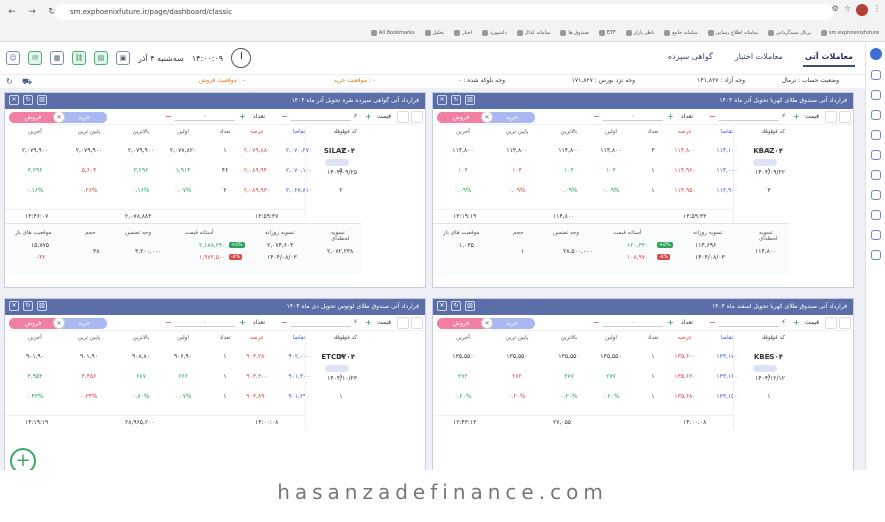  Describe the element at coordinates (574, 33) in the screenshot. I see `bookmark-item: صندوق ها` at that location.